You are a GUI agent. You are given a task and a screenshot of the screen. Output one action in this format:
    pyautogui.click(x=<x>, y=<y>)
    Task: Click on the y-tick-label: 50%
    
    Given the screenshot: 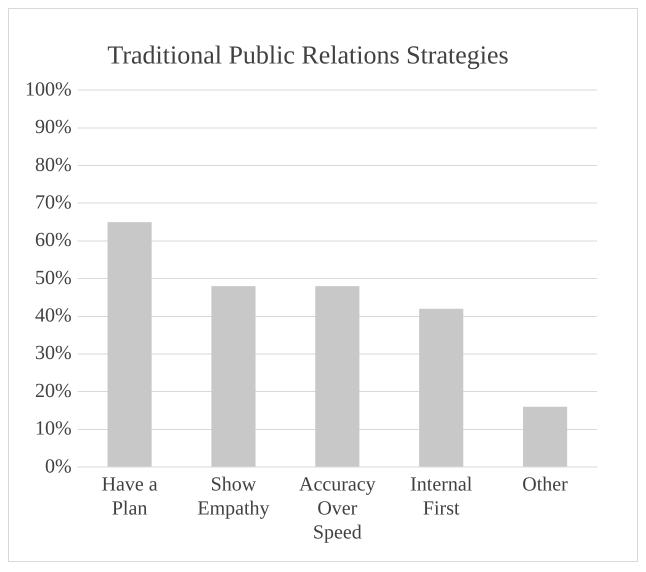 What is the action you would take?
    pyautogui.click(x=53, y=277)
    